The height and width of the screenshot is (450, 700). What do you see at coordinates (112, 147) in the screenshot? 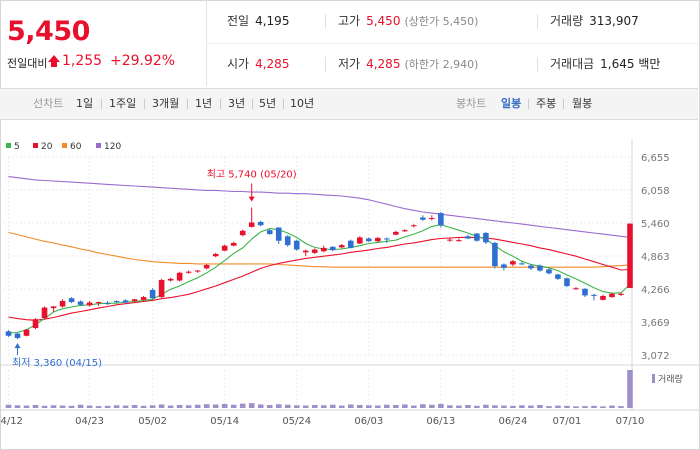
I see `legend-label: 120` at bounding box center [112, 147].